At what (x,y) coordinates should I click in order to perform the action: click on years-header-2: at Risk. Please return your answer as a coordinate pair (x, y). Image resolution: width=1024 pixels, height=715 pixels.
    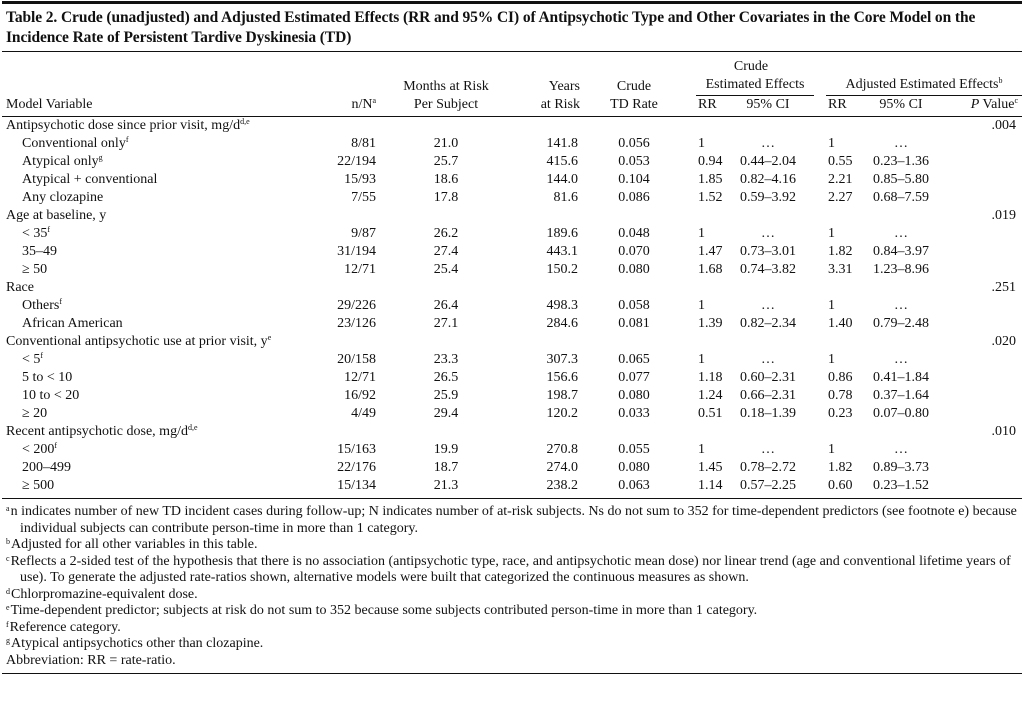
    Looking at the image, I should click on (548, 106).